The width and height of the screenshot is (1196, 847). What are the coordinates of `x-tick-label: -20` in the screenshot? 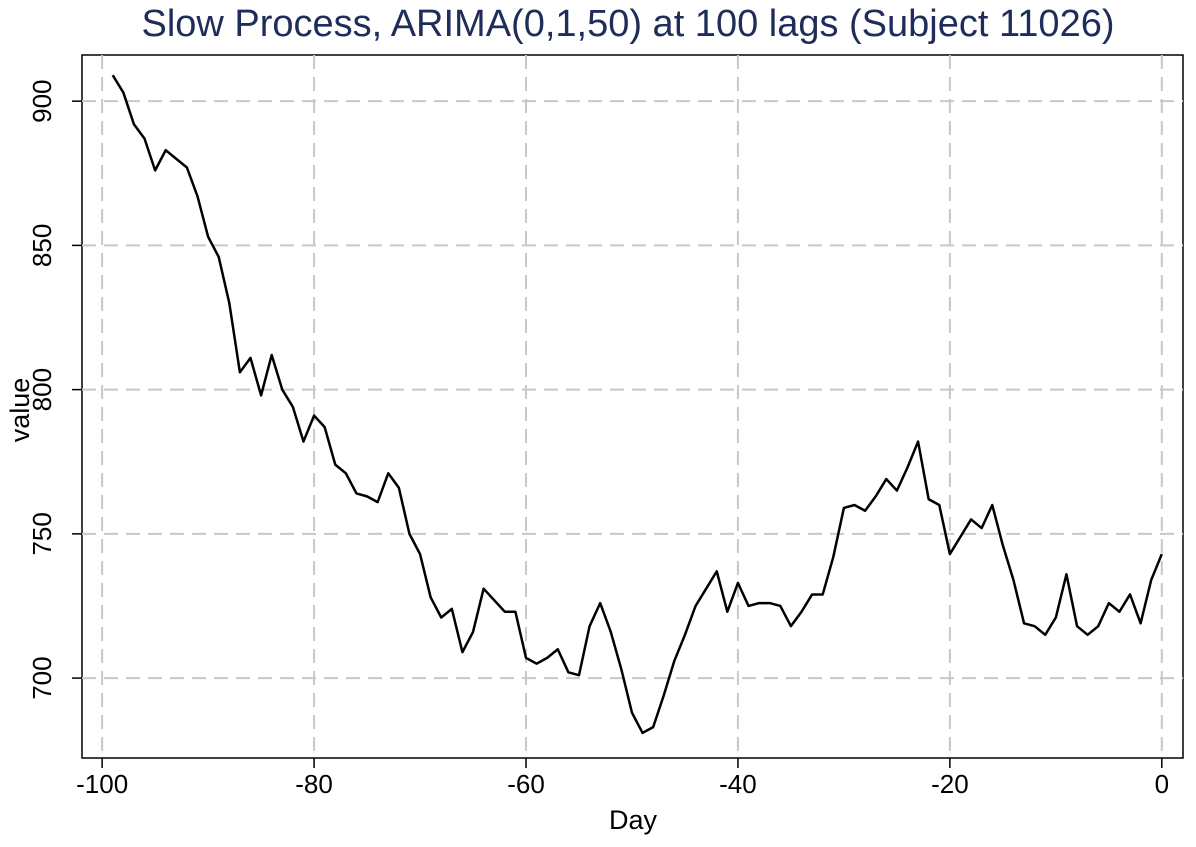 It's located at (950, 784).